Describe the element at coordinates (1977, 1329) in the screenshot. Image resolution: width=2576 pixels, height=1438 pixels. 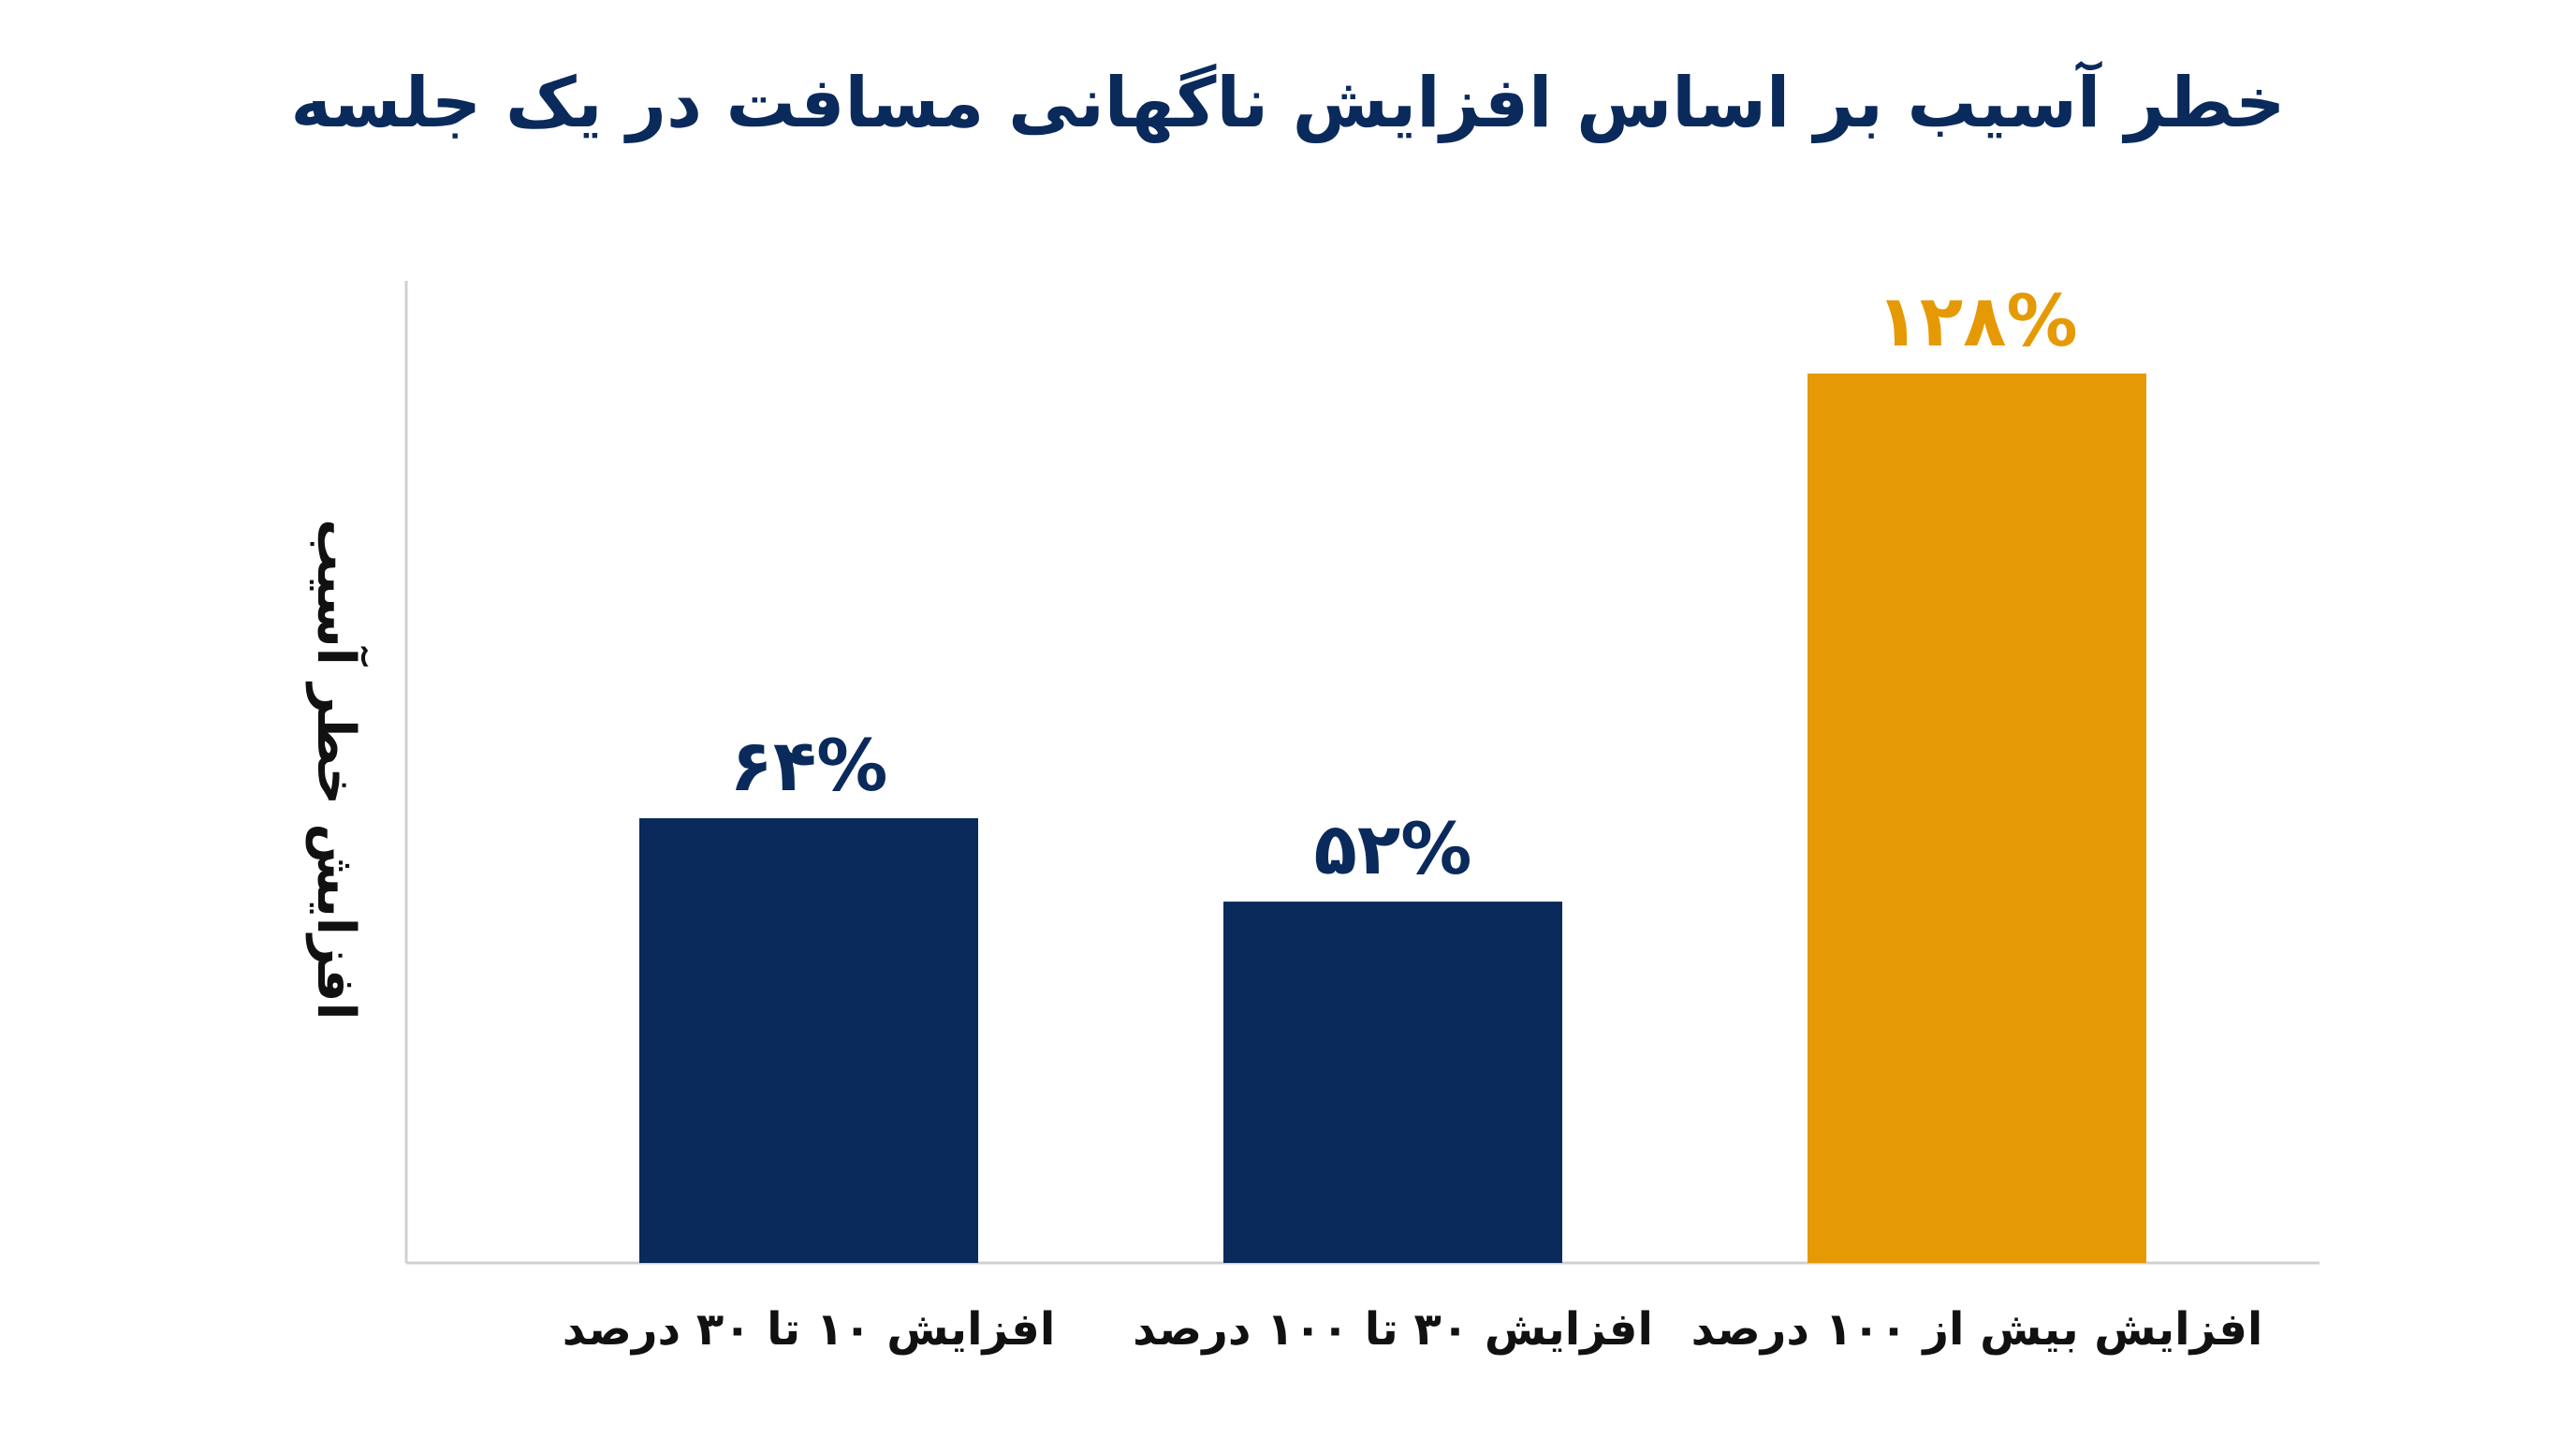
I see `category-label-3: افزایش بیش از ۱۰۰ درصد` at that location.